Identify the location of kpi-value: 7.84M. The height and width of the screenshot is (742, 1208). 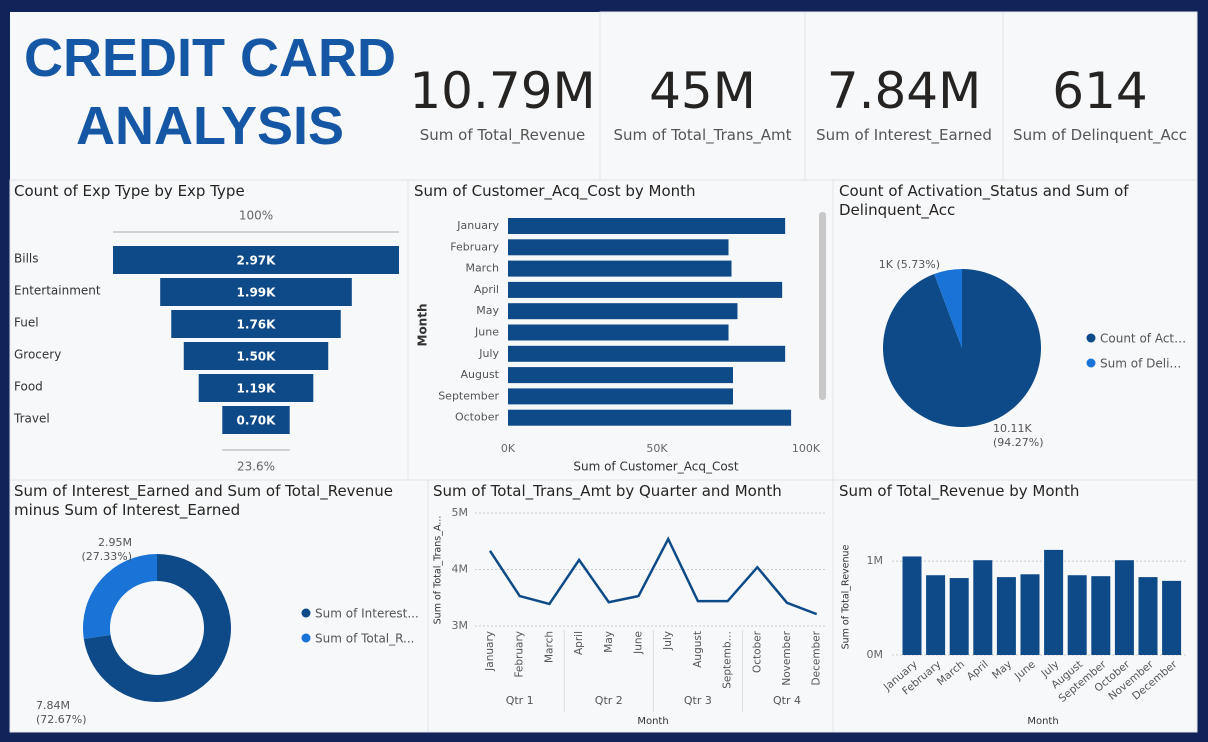
(904, 91).